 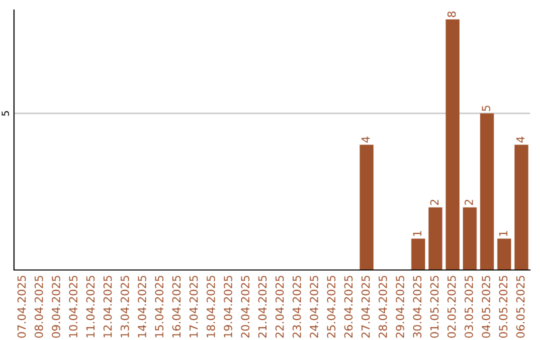 What do you see at coordinates (6, 113) in the screenshot?
I see `ref-line-label: 5` at bounding box center [6, 113].